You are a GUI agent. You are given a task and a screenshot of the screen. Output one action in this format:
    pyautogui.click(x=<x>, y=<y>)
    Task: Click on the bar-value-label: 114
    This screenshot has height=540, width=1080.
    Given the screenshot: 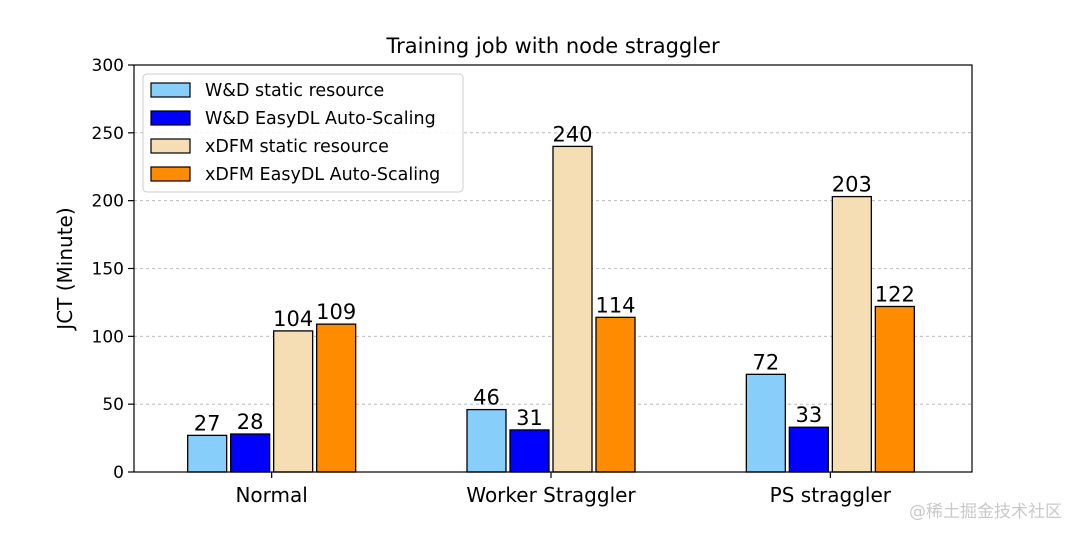 What is the action you would take?
    pyautogui.click(x=615, y=305)
    